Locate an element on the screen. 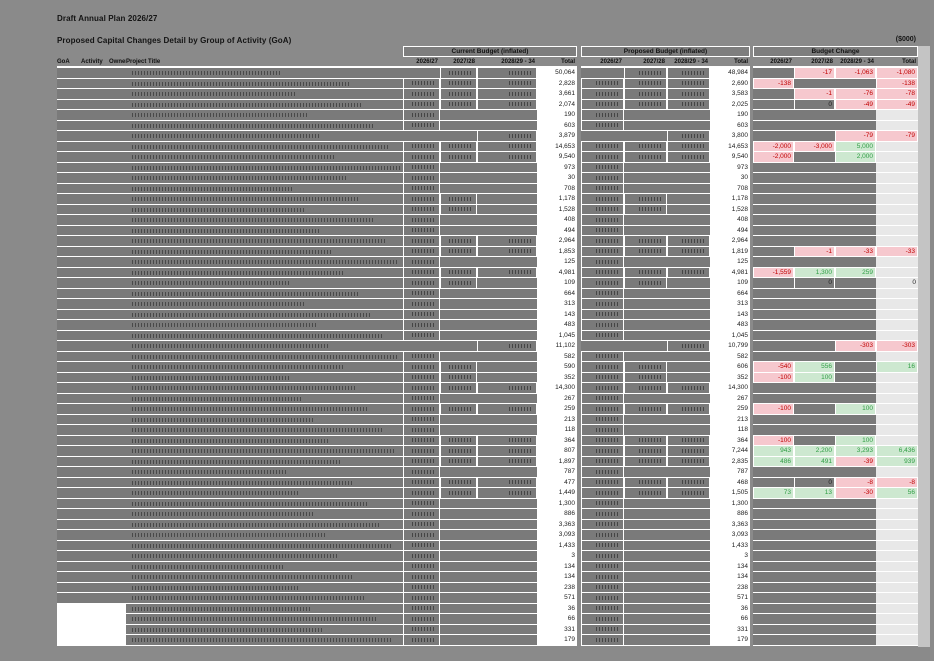 The height and width of the screenshot is (661, 934). proposed-total-cell: 2,025 is located at coordinates (730, 104).